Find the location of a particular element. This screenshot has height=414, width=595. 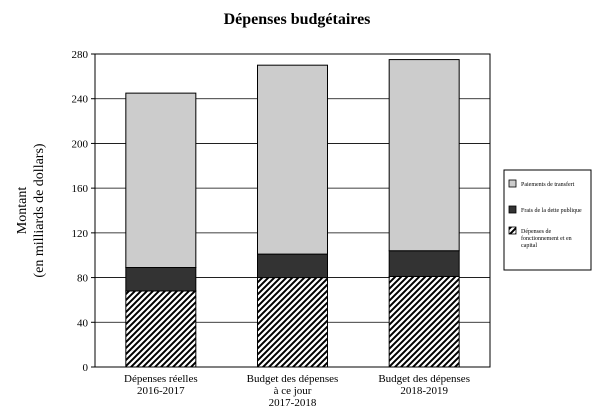

x-tick-label: Dépenses réelles 2016-2017 is located at coordinates (161, 385).